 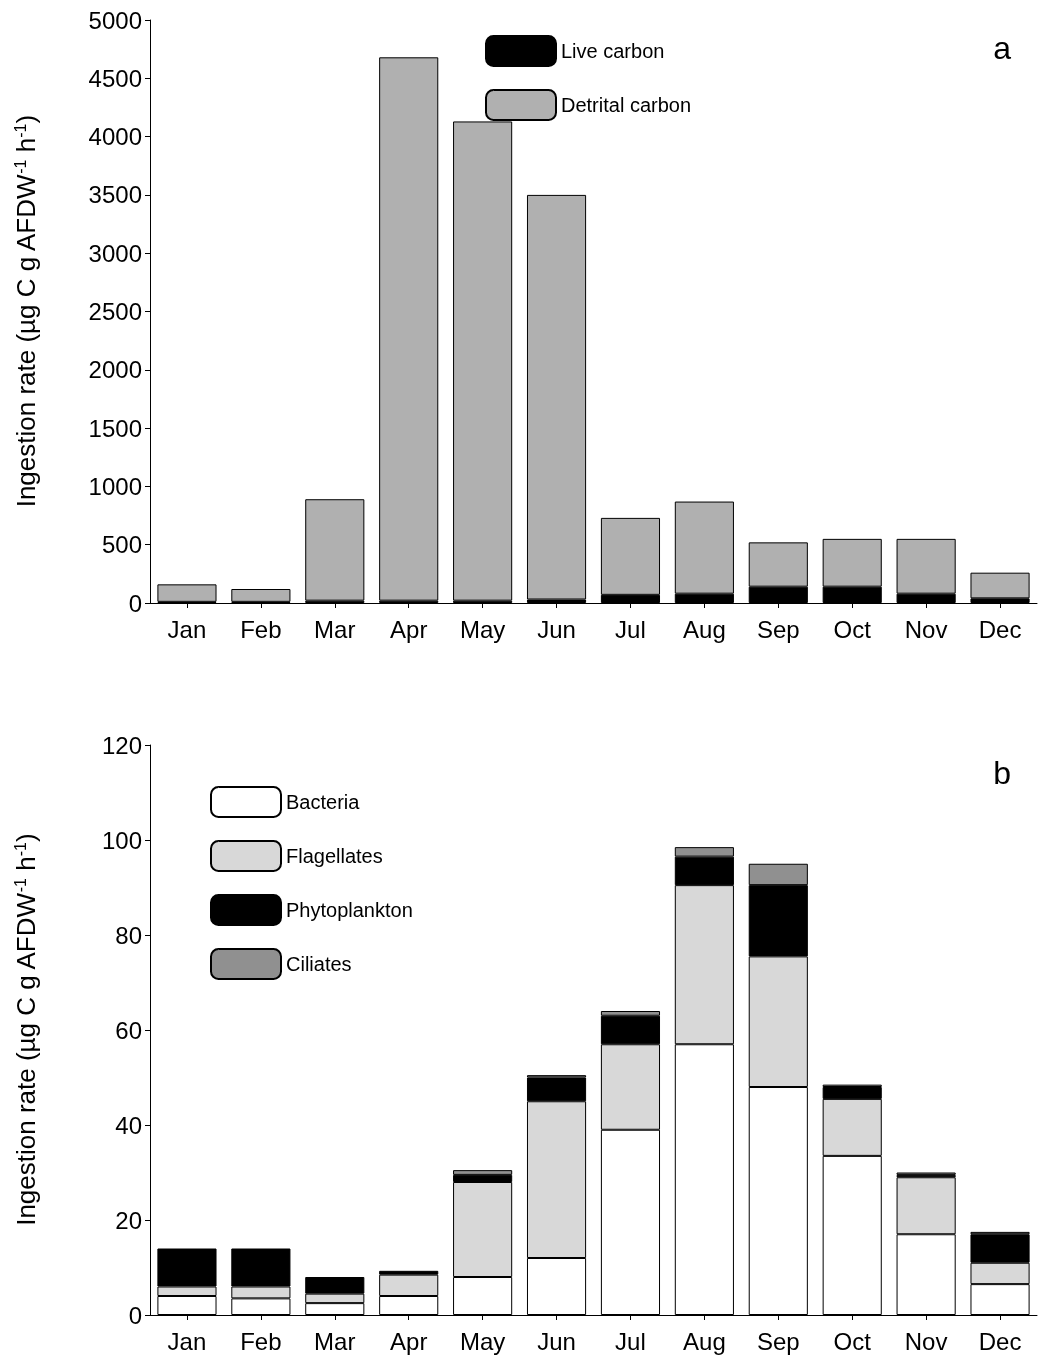 I want to click on y-tick-label: 5000, so click(x=115, y=20).